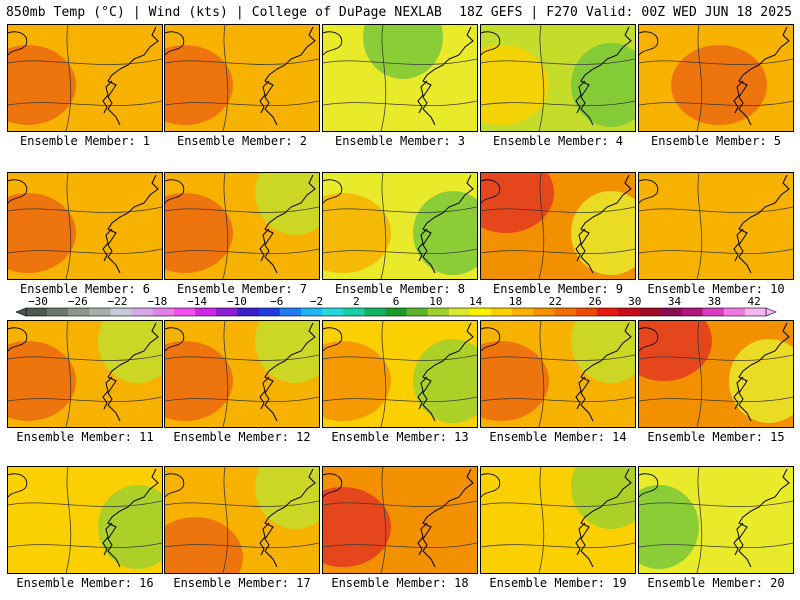  Describe the element at coordinates (396, 302) in the screenshot. I see `colorbar-tick-label: 6` at that location.